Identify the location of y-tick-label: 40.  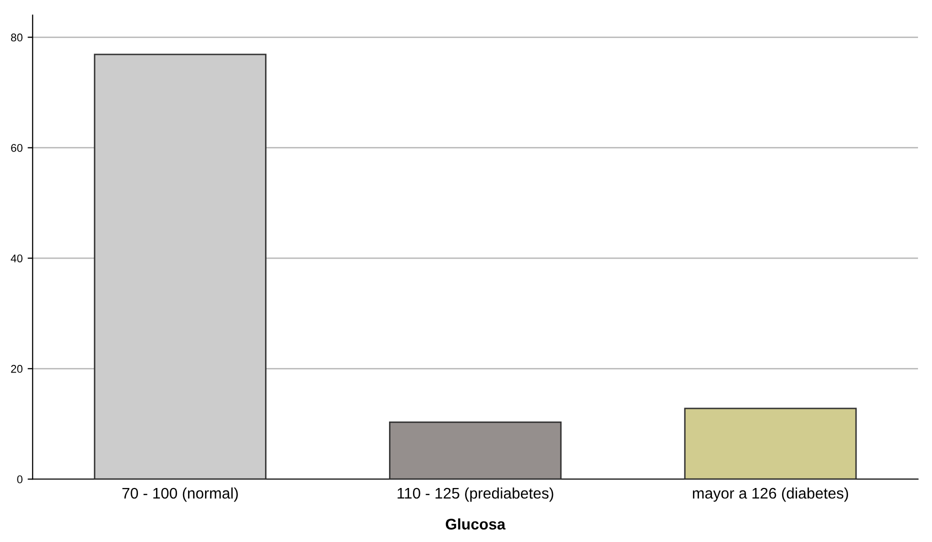
(16, 258).